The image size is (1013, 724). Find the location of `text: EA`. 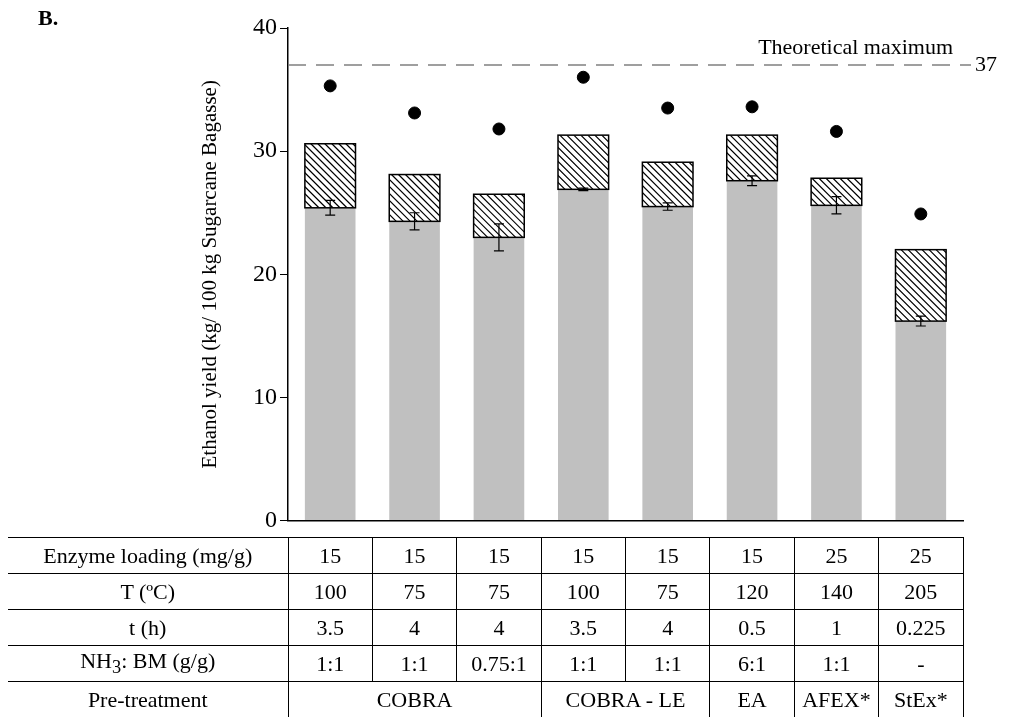

text: EA is located at coordinates (752, 699).